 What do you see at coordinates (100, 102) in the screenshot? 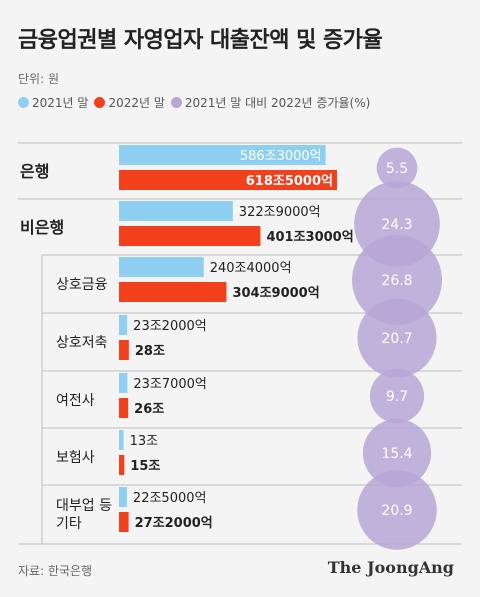
I see `legend-swatch-2022` at bounding box center [100, 102].